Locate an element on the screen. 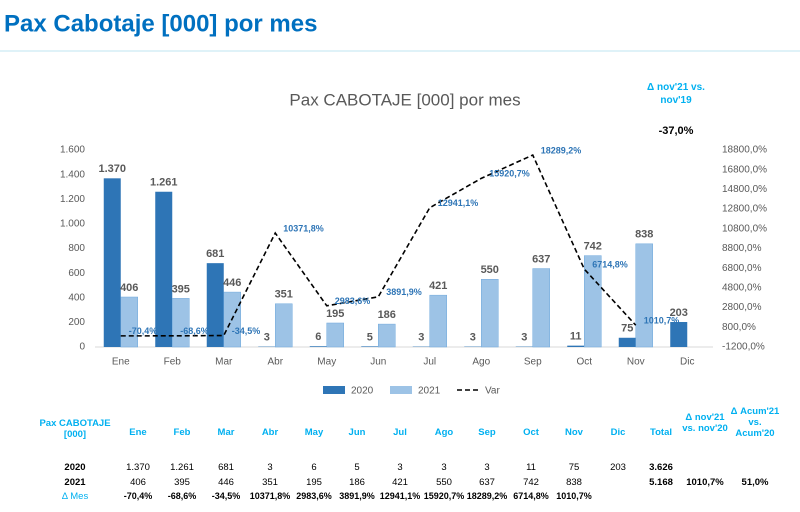 The height and width of the screenshot is (512, 800). y2-tick-label: 12800,0% is located at coordinates (744, 209).